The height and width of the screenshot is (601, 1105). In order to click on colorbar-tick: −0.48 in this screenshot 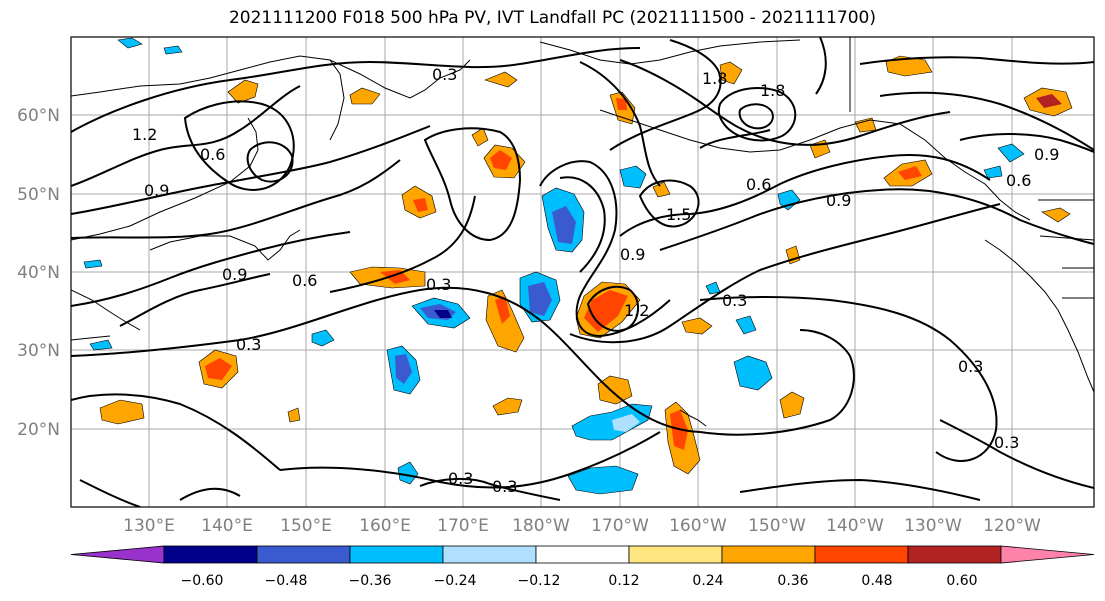, I will do `click(286, 581)`.